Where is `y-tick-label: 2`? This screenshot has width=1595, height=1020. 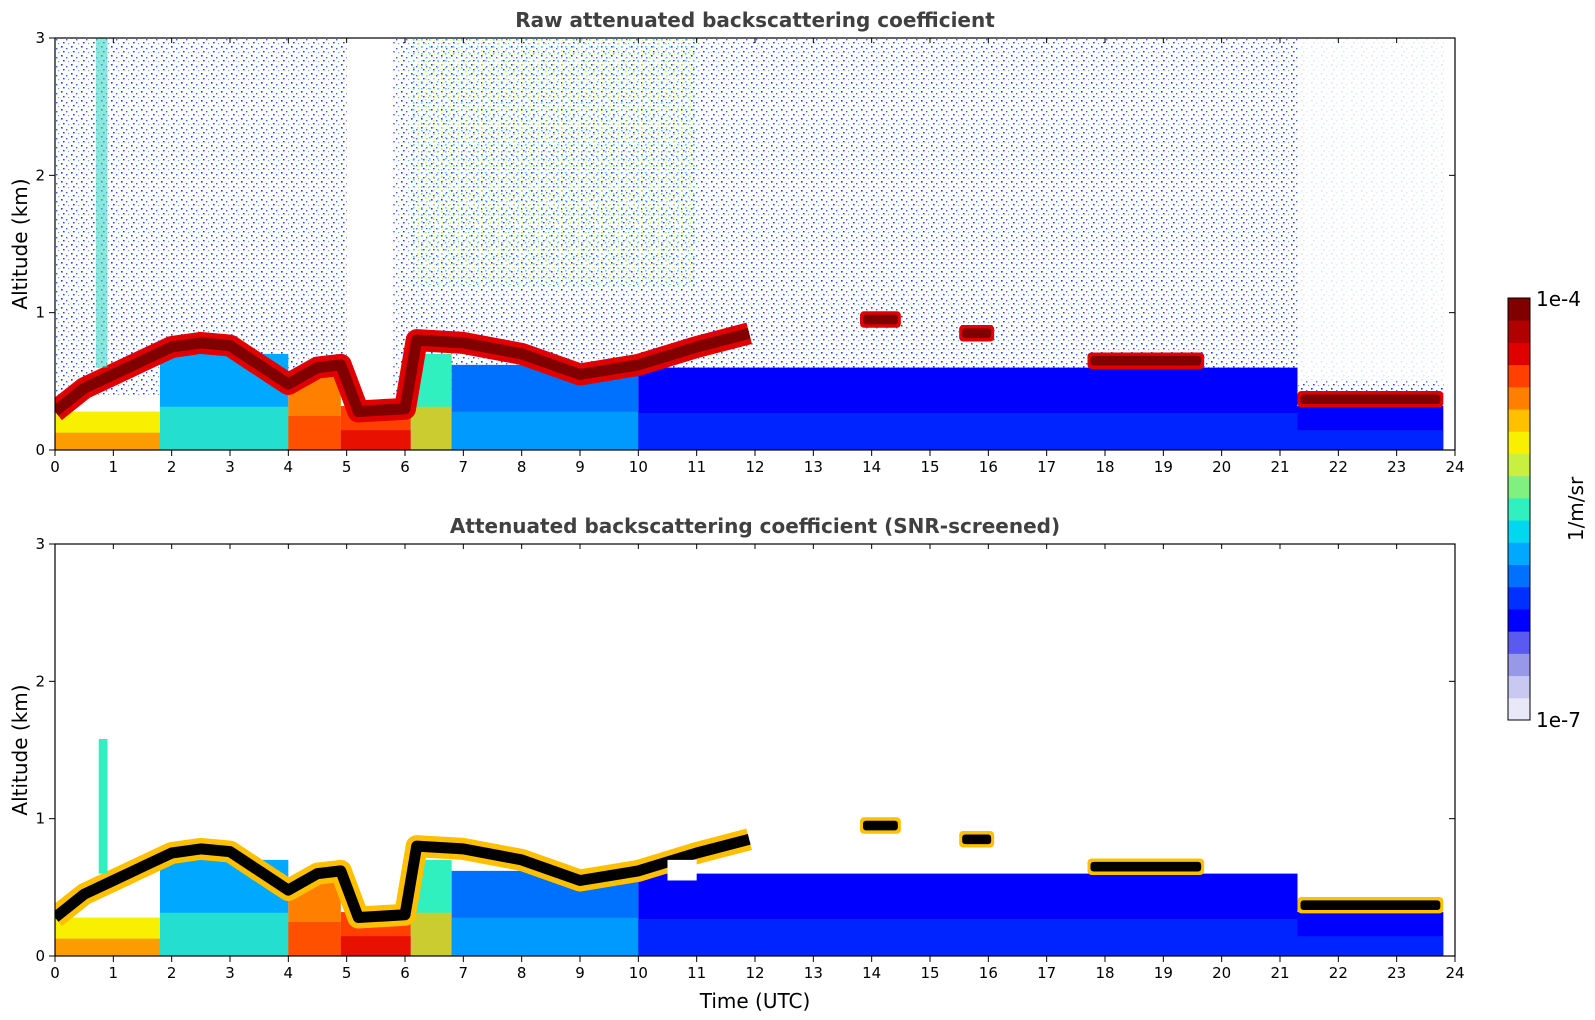 y-tick-label: 2 is located at coordinates (40, 175).